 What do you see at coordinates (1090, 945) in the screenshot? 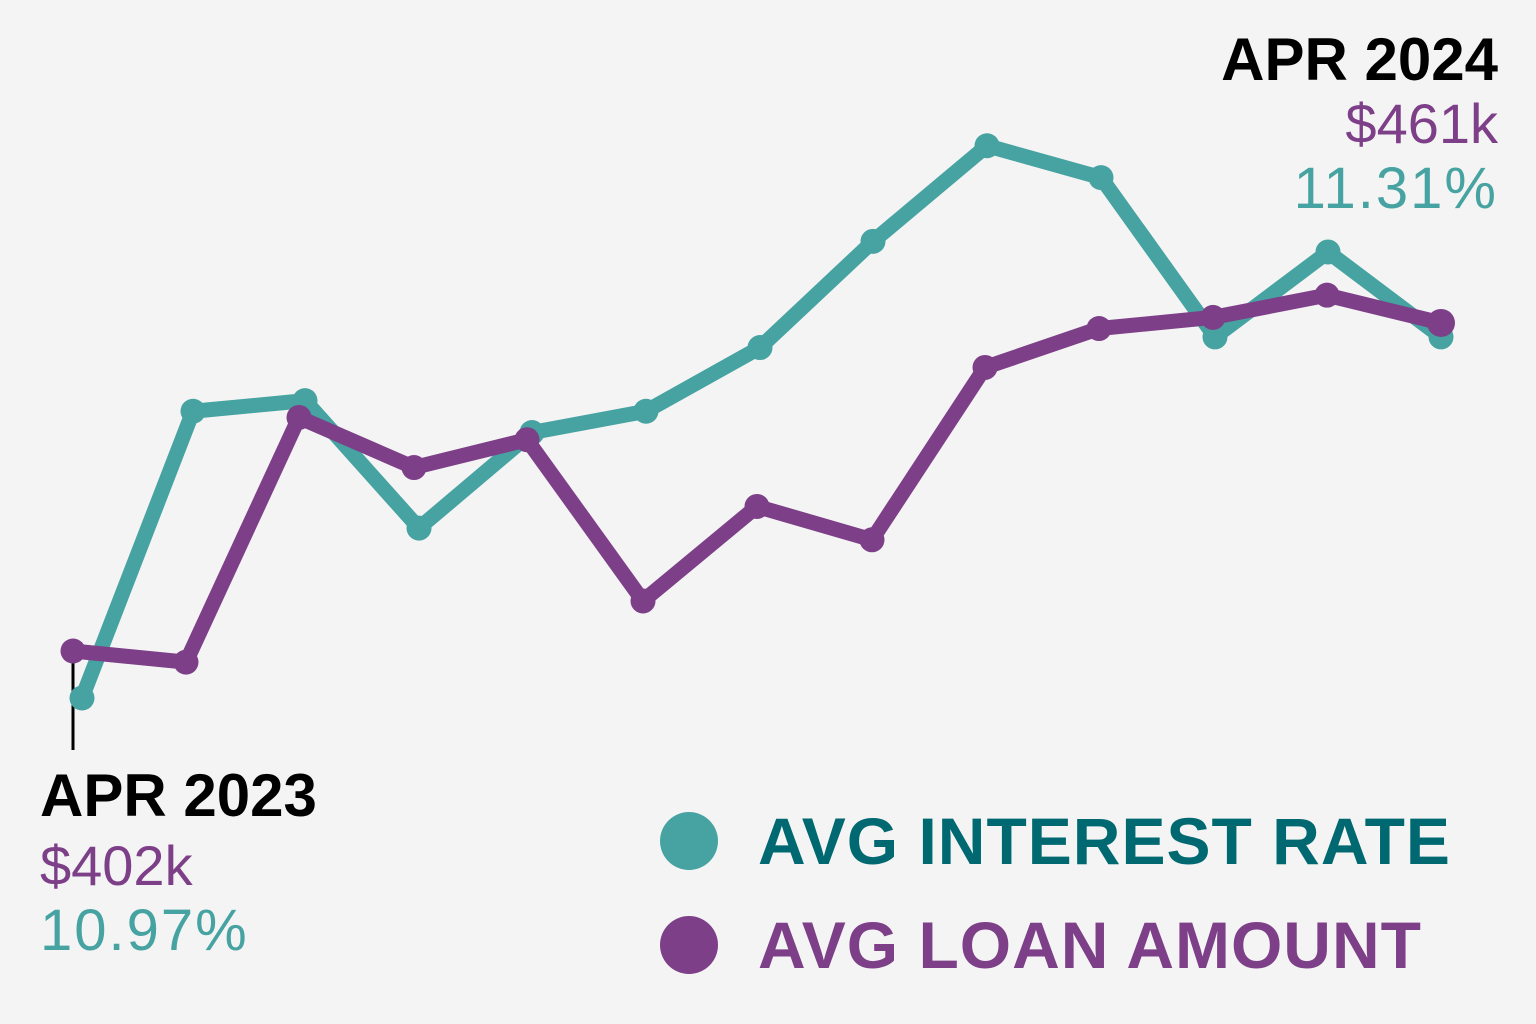
I see `legend-label: AVG LOAN AMOUNT` at bounding box center [1090, 945].